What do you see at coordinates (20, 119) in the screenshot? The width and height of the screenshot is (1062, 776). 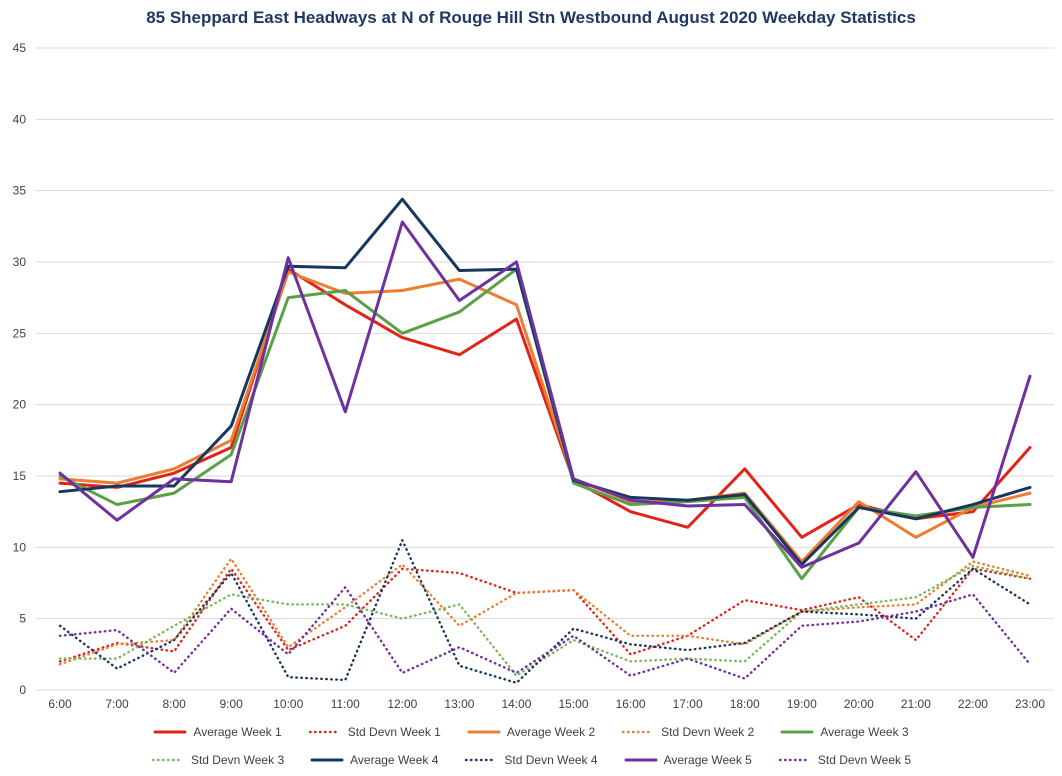 I see `y-axis-tick-label: 40` at bounding box center [20, 119].